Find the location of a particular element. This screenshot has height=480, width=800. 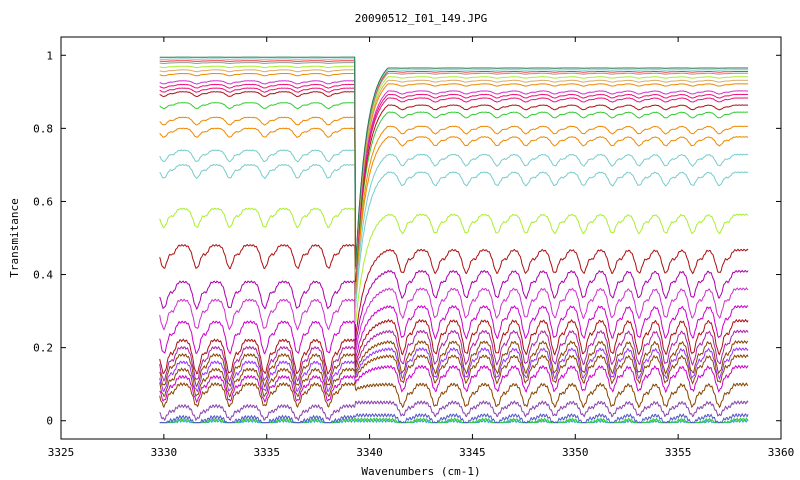

chart-title: 20090512_I01_149.JPG is located at coordinates (421, 18).